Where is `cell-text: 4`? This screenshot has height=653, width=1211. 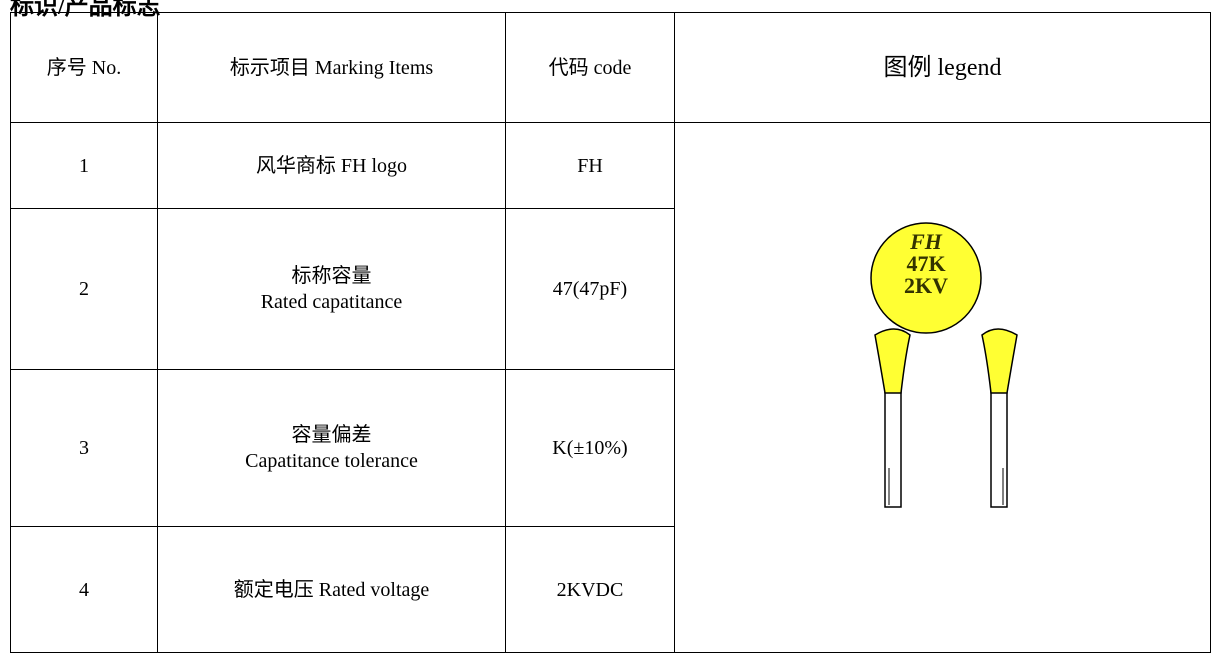
cell-text: 4 is located at coordinates (84, 589).